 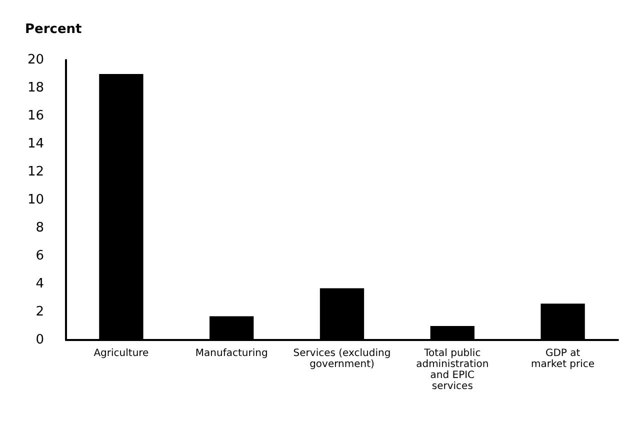 I want to click on x-tick-label: Manufacturing, so click(x=231, y=353).